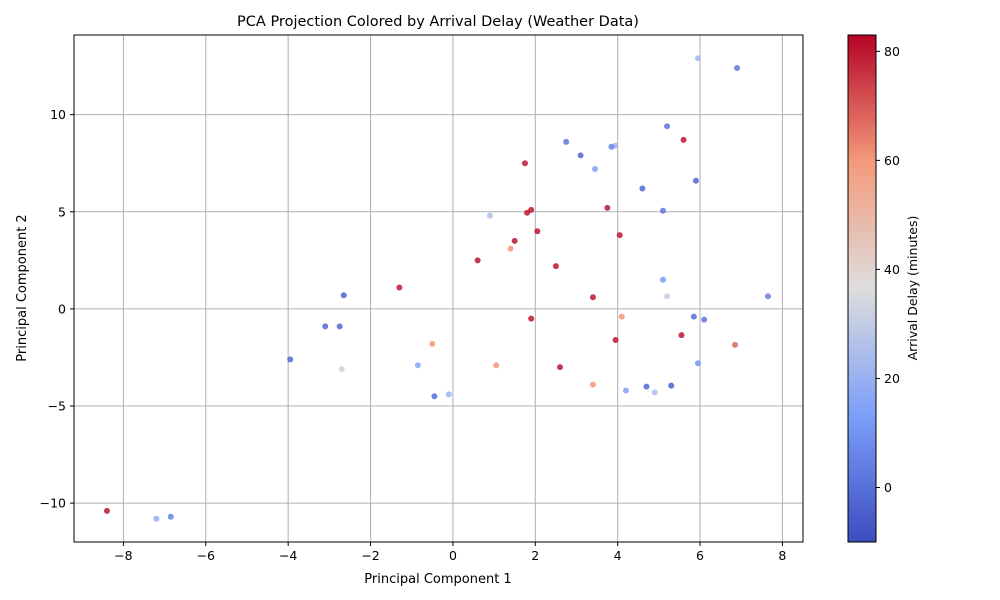 The height and width of the screenshot is (600, 1000). I want to click on y-tick-label: −5, so click(57, 406).